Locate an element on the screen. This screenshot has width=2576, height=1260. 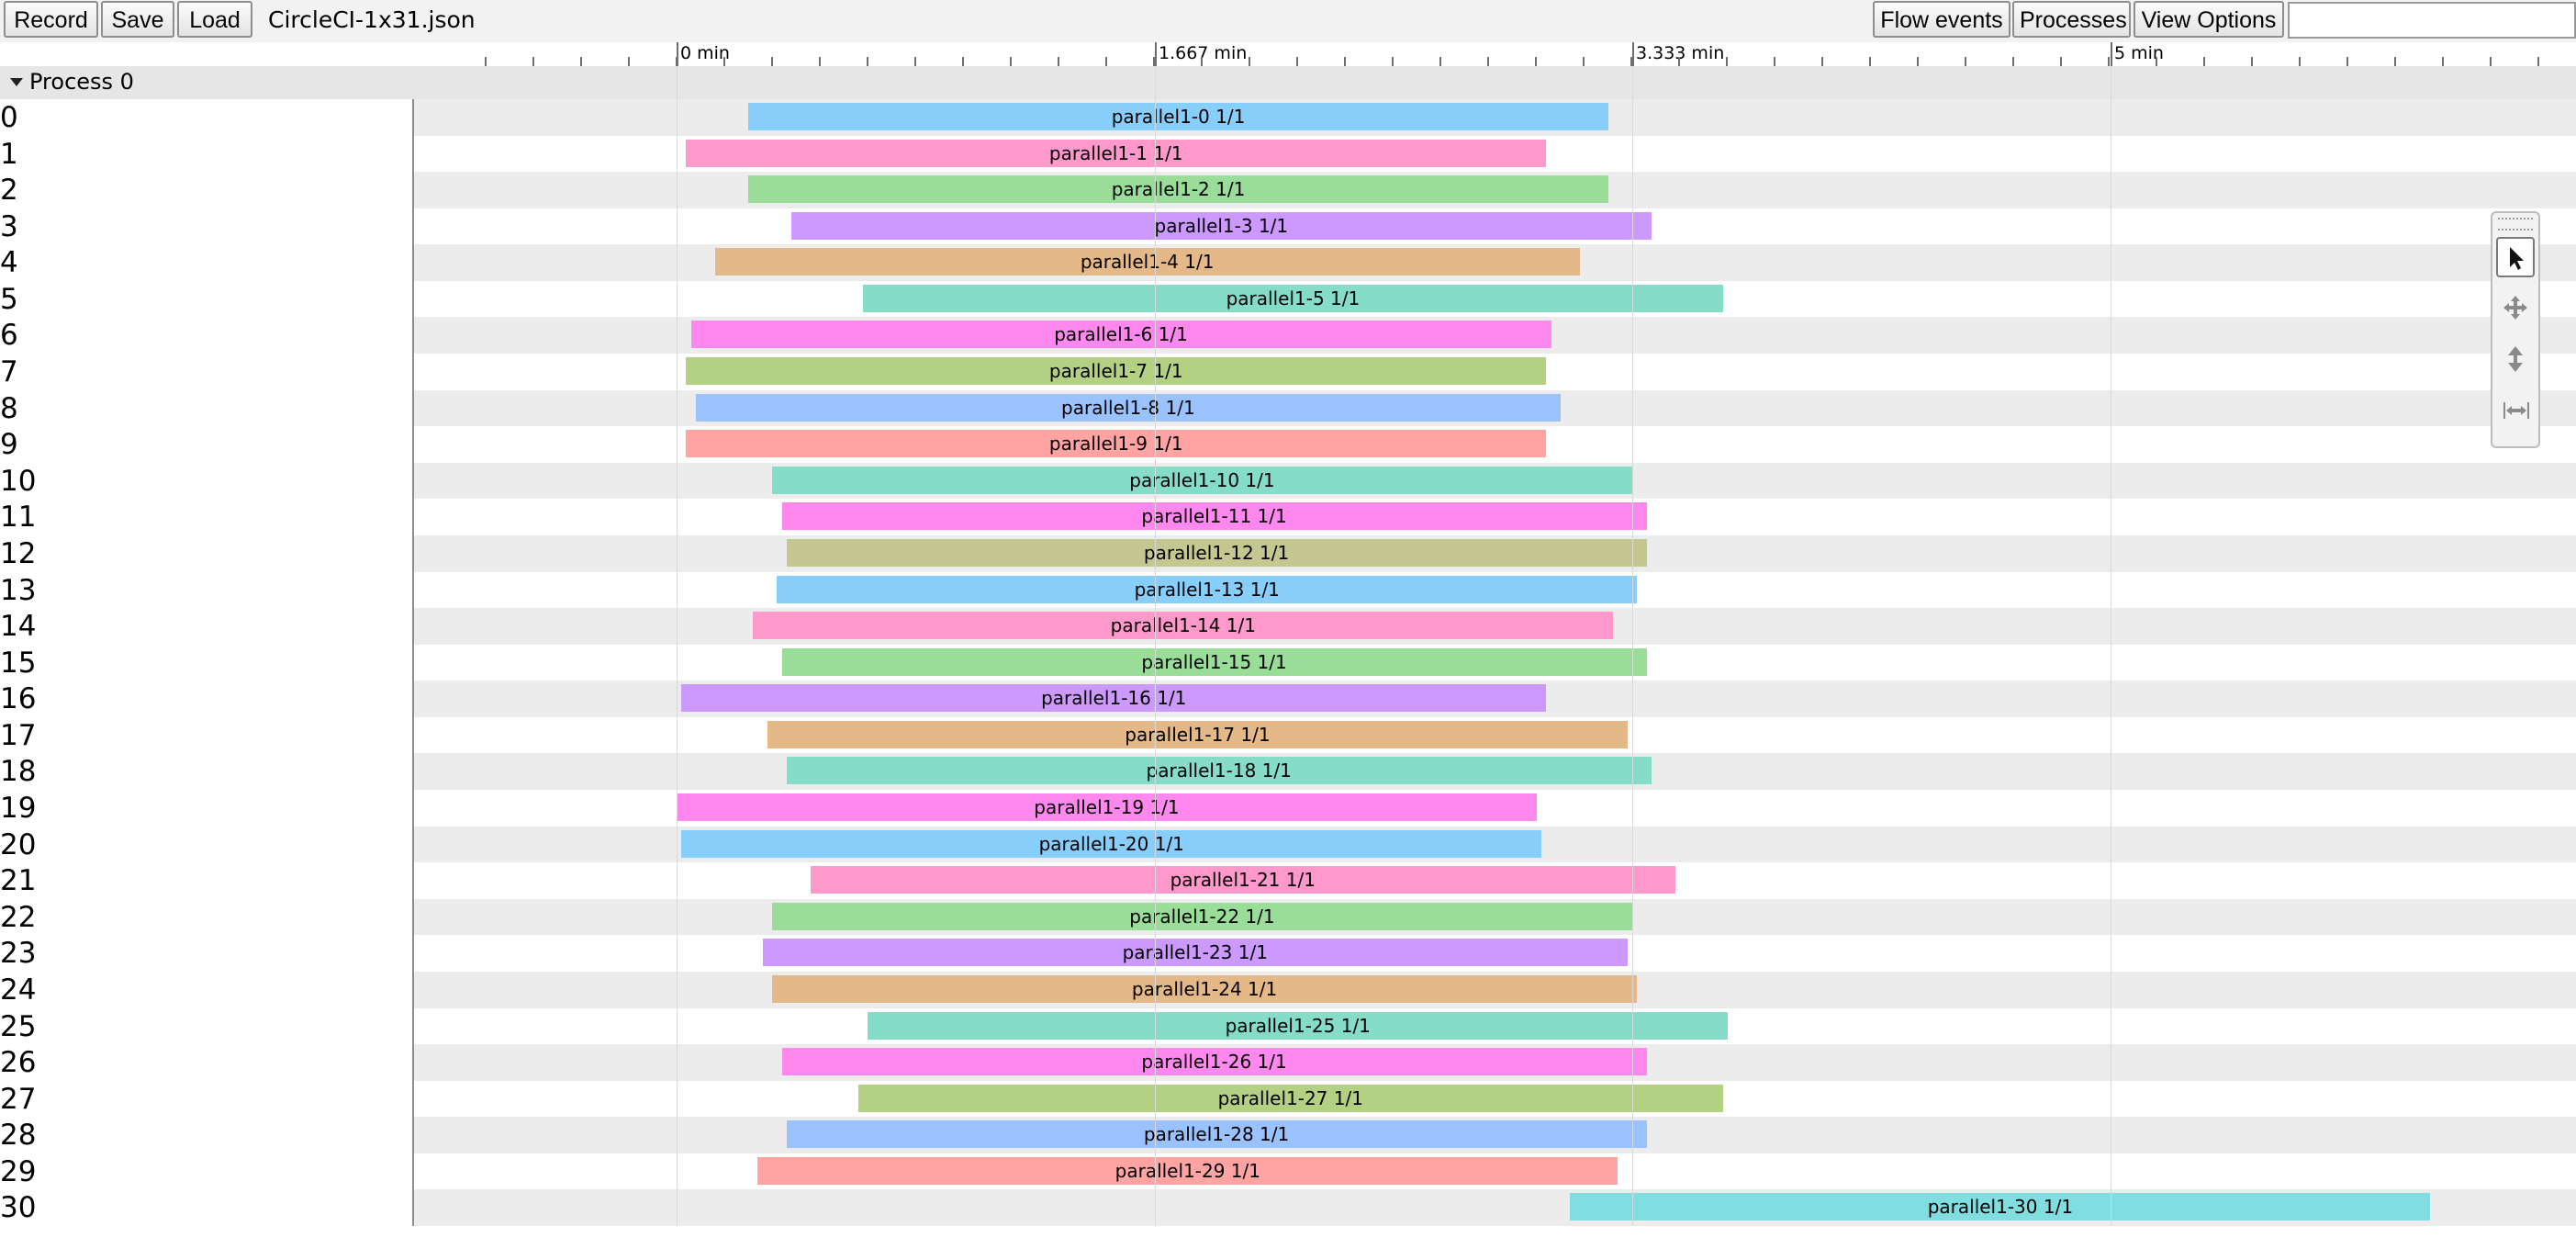
track-label: 16 is located at coordinates (18, 699).